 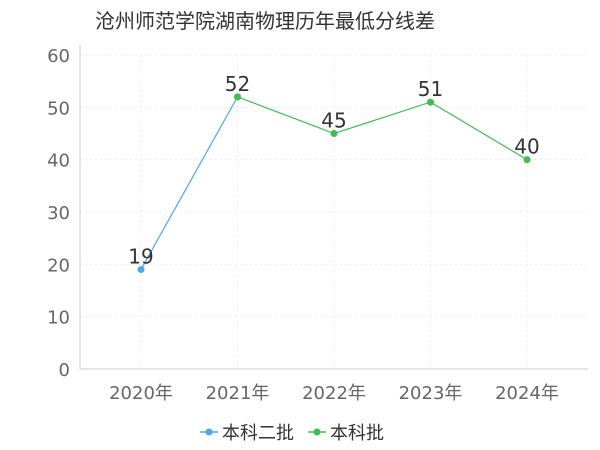 I want to click on legend-item: 本科批, so click(x=346, y=433).